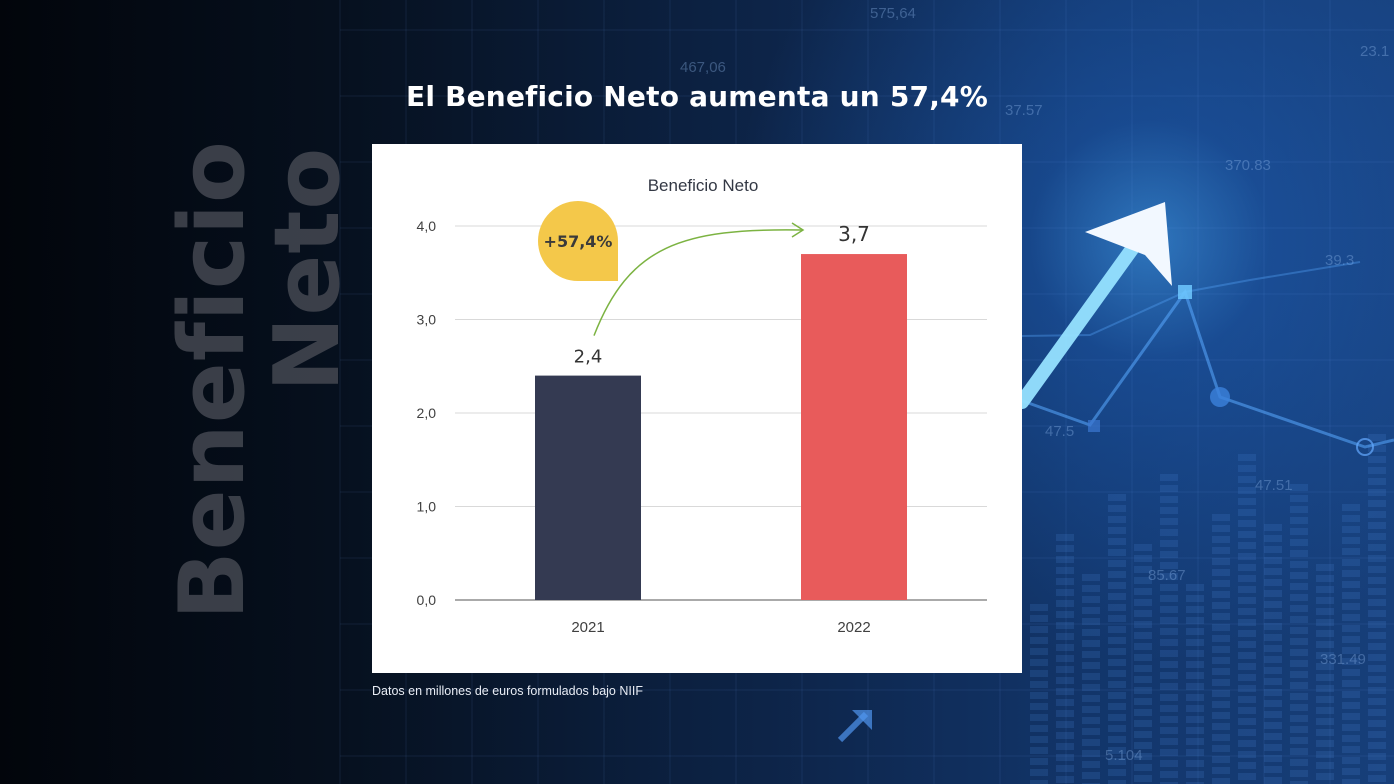 The width and height of the screenshot is (1394, 784). Describe the element at coordinates (703, 185) in the screenshot. I see `chart-title: Beneficio Neto` at that location.